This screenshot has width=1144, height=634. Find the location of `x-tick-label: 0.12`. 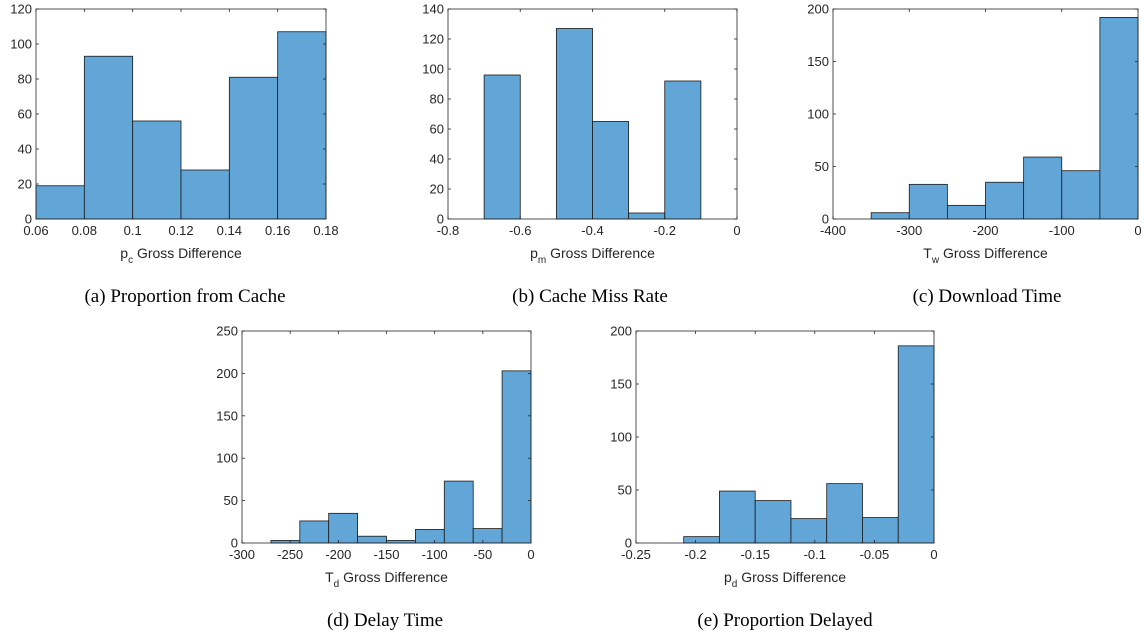

x-tick-label: 0.12 is located at coordinates (180, 230).